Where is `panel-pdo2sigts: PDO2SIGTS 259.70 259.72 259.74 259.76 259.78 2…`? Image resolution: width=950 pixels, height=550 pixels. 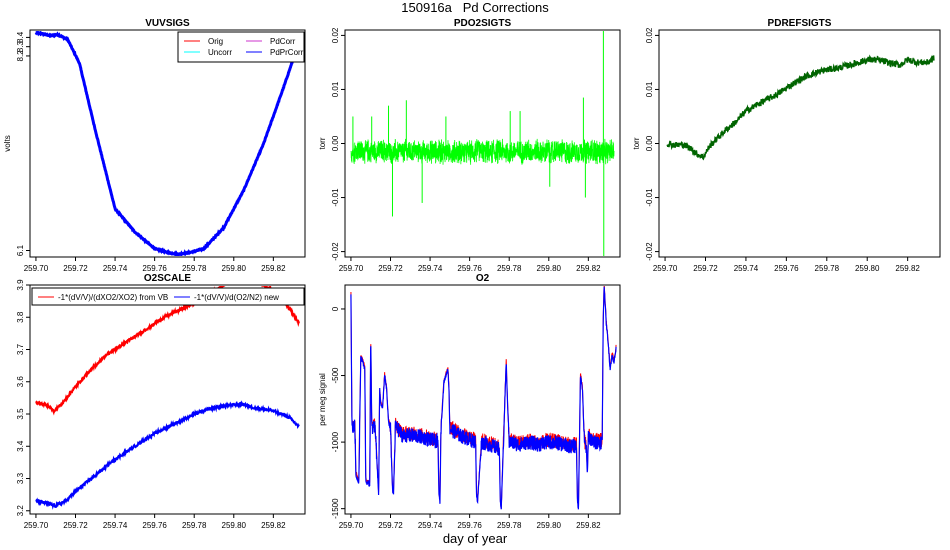 panel-pdo2sigts: PDO2SIGTS 259.70 259.72 259.74 259.76 259.78 2… is located at coordinates (469, 145).